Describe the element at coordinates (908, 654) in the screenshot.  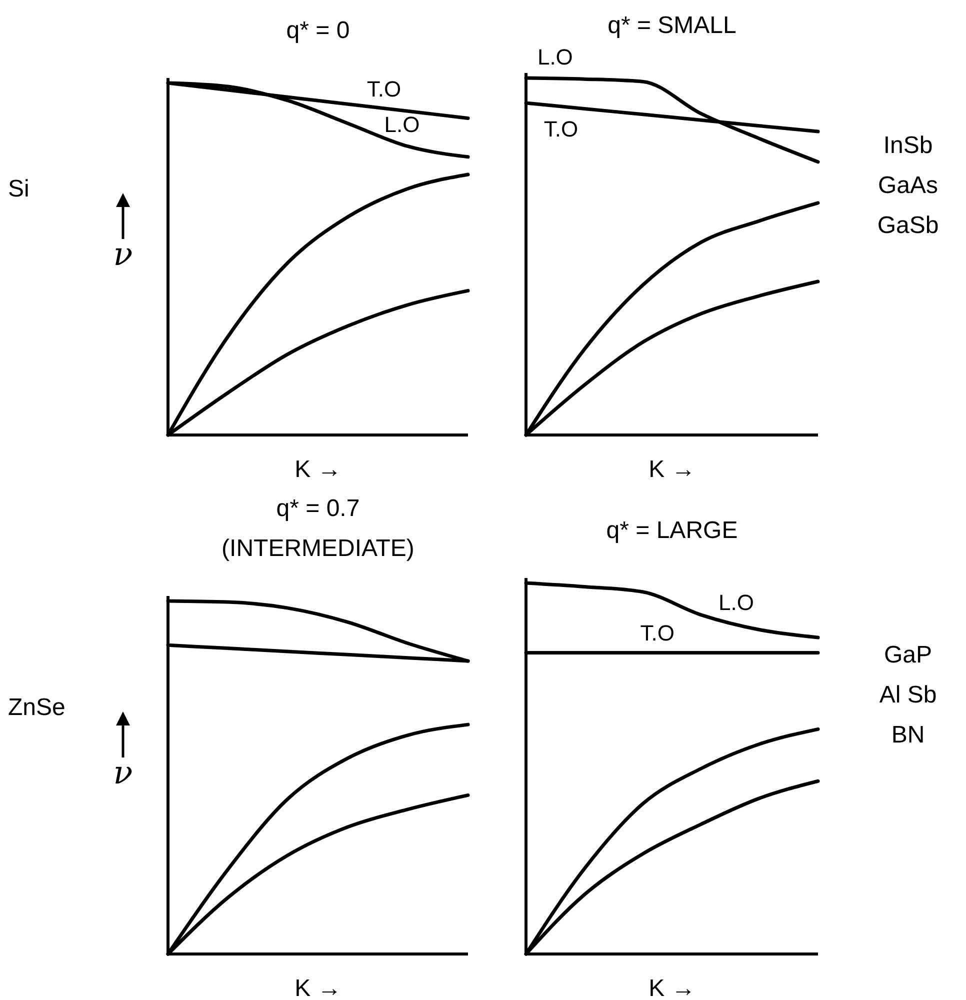
I see `text: GaP` at that location.